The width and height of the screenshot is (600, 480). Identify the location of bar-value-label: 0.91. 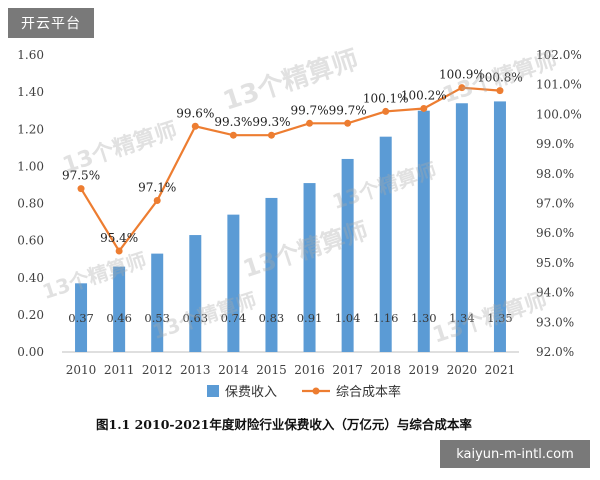
(310, 318).